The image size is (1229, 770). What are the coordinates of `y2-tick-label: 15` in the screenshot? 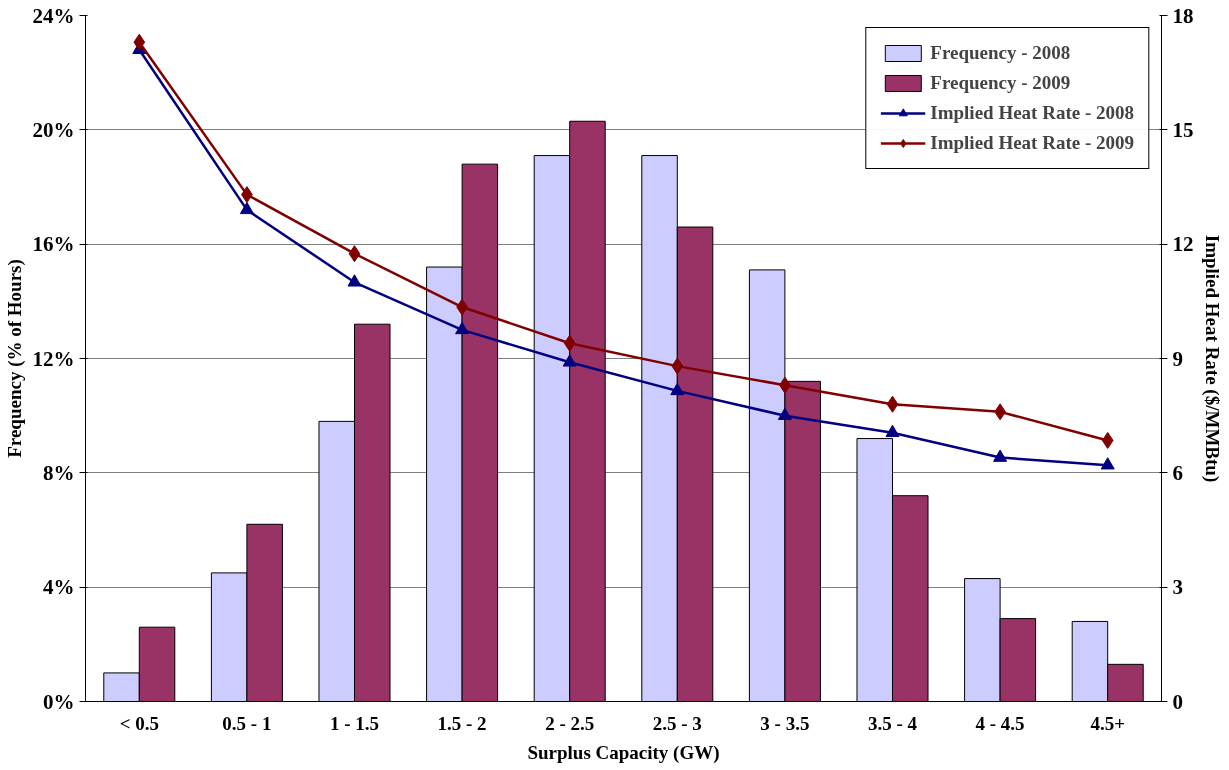 It's located at (1183, 129).